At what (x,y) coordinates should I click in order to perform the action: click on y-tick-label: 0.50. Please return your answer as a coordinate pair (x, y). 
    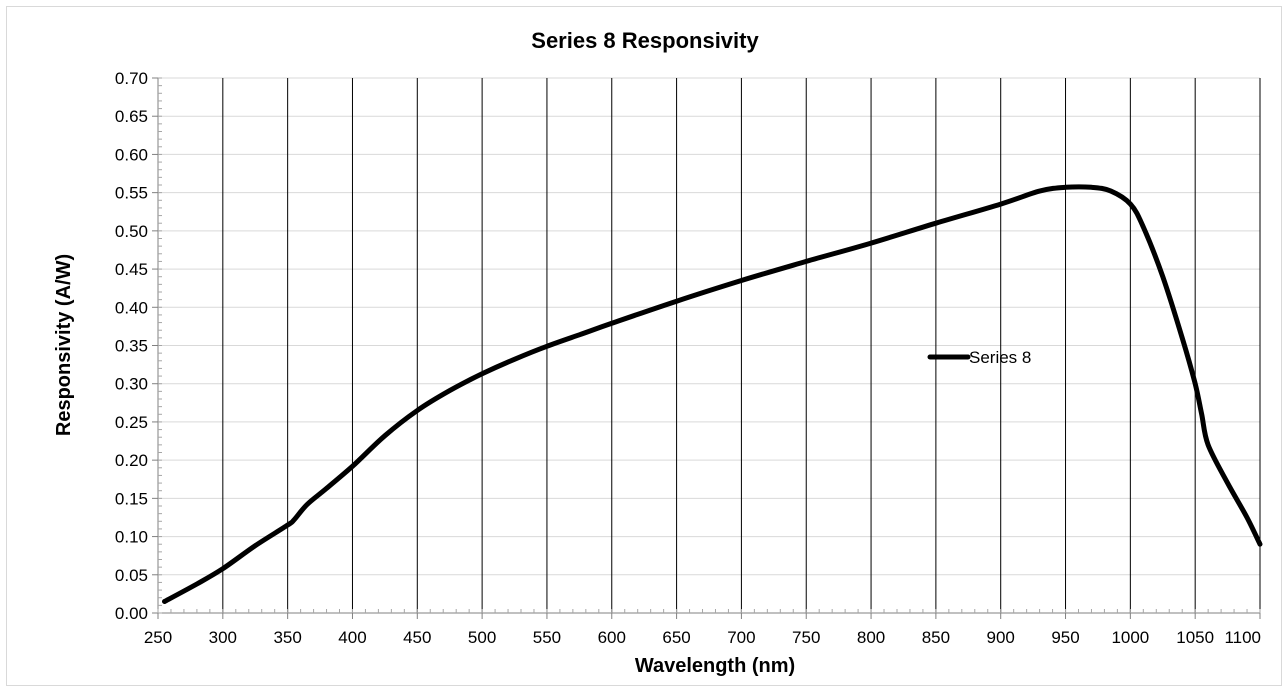
    Looking at the image, I should click on (131, 231).